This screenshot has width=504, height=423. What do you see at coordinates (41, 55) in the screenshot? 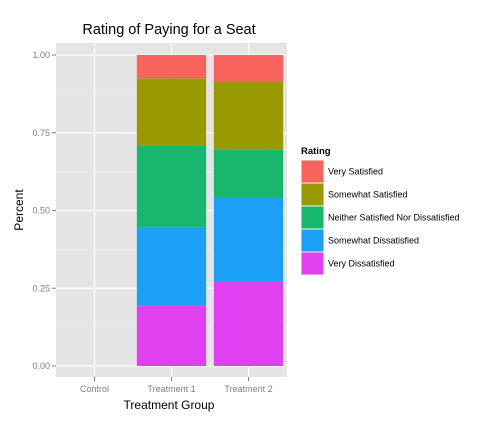
I see `y-tick-label: 1.00` at bounding box center [41, 55].